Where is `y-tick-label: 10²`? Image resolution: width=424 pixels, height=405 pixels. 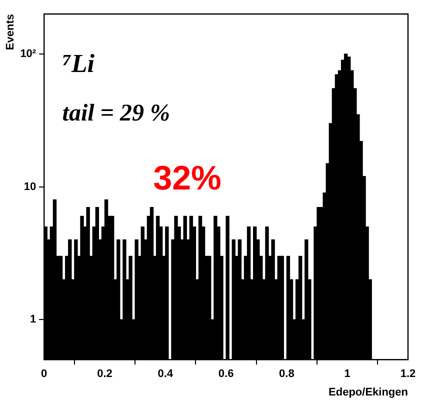
y-tick-label: 10² is located at coordinates (28, 54).